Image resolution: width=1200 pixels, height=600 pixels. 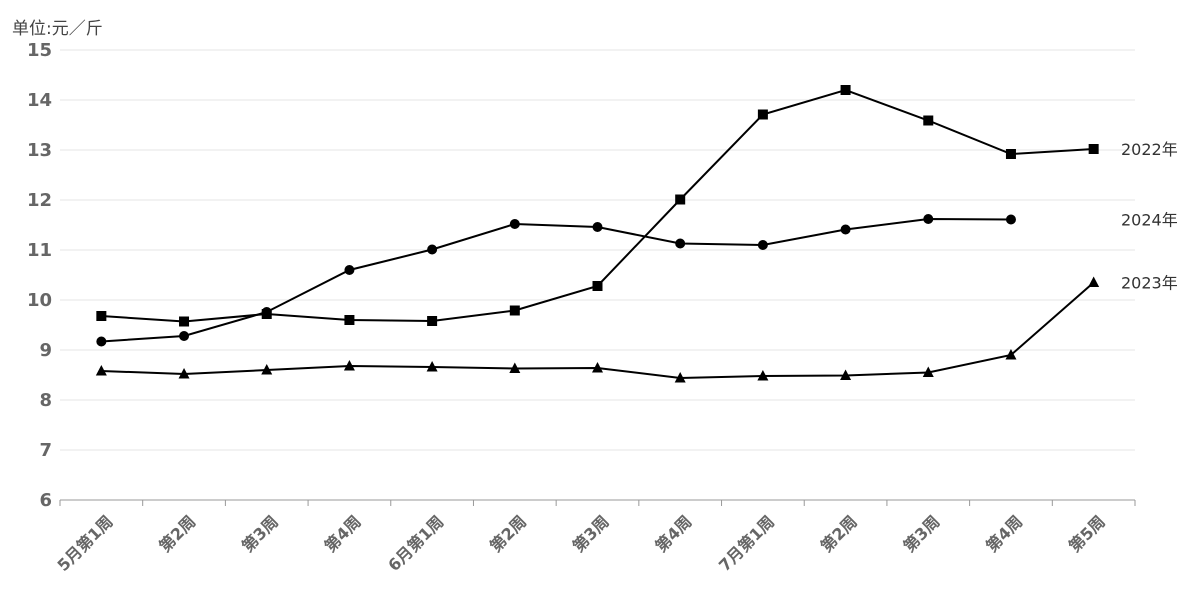 What do you see at coordinates (39, 250) in the screenshot?
I see `y-tick-label: 11` at bounding box center [39, 250].